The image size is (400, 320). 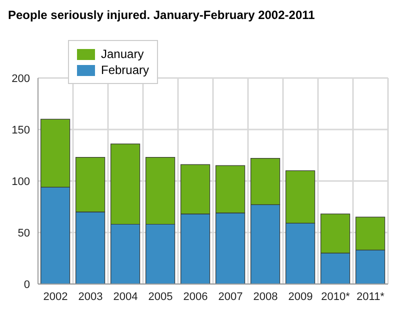 What do you see at coordinates (122, 54) in the screenshot?
I see `legend-label: January` at bounding box center [122, 54].